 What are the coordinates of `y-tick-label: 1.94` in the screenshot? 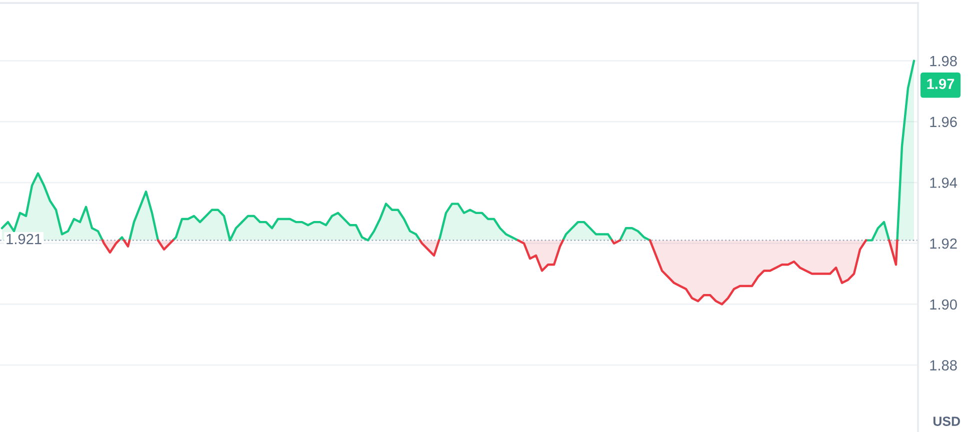 It's located at (944, 183).